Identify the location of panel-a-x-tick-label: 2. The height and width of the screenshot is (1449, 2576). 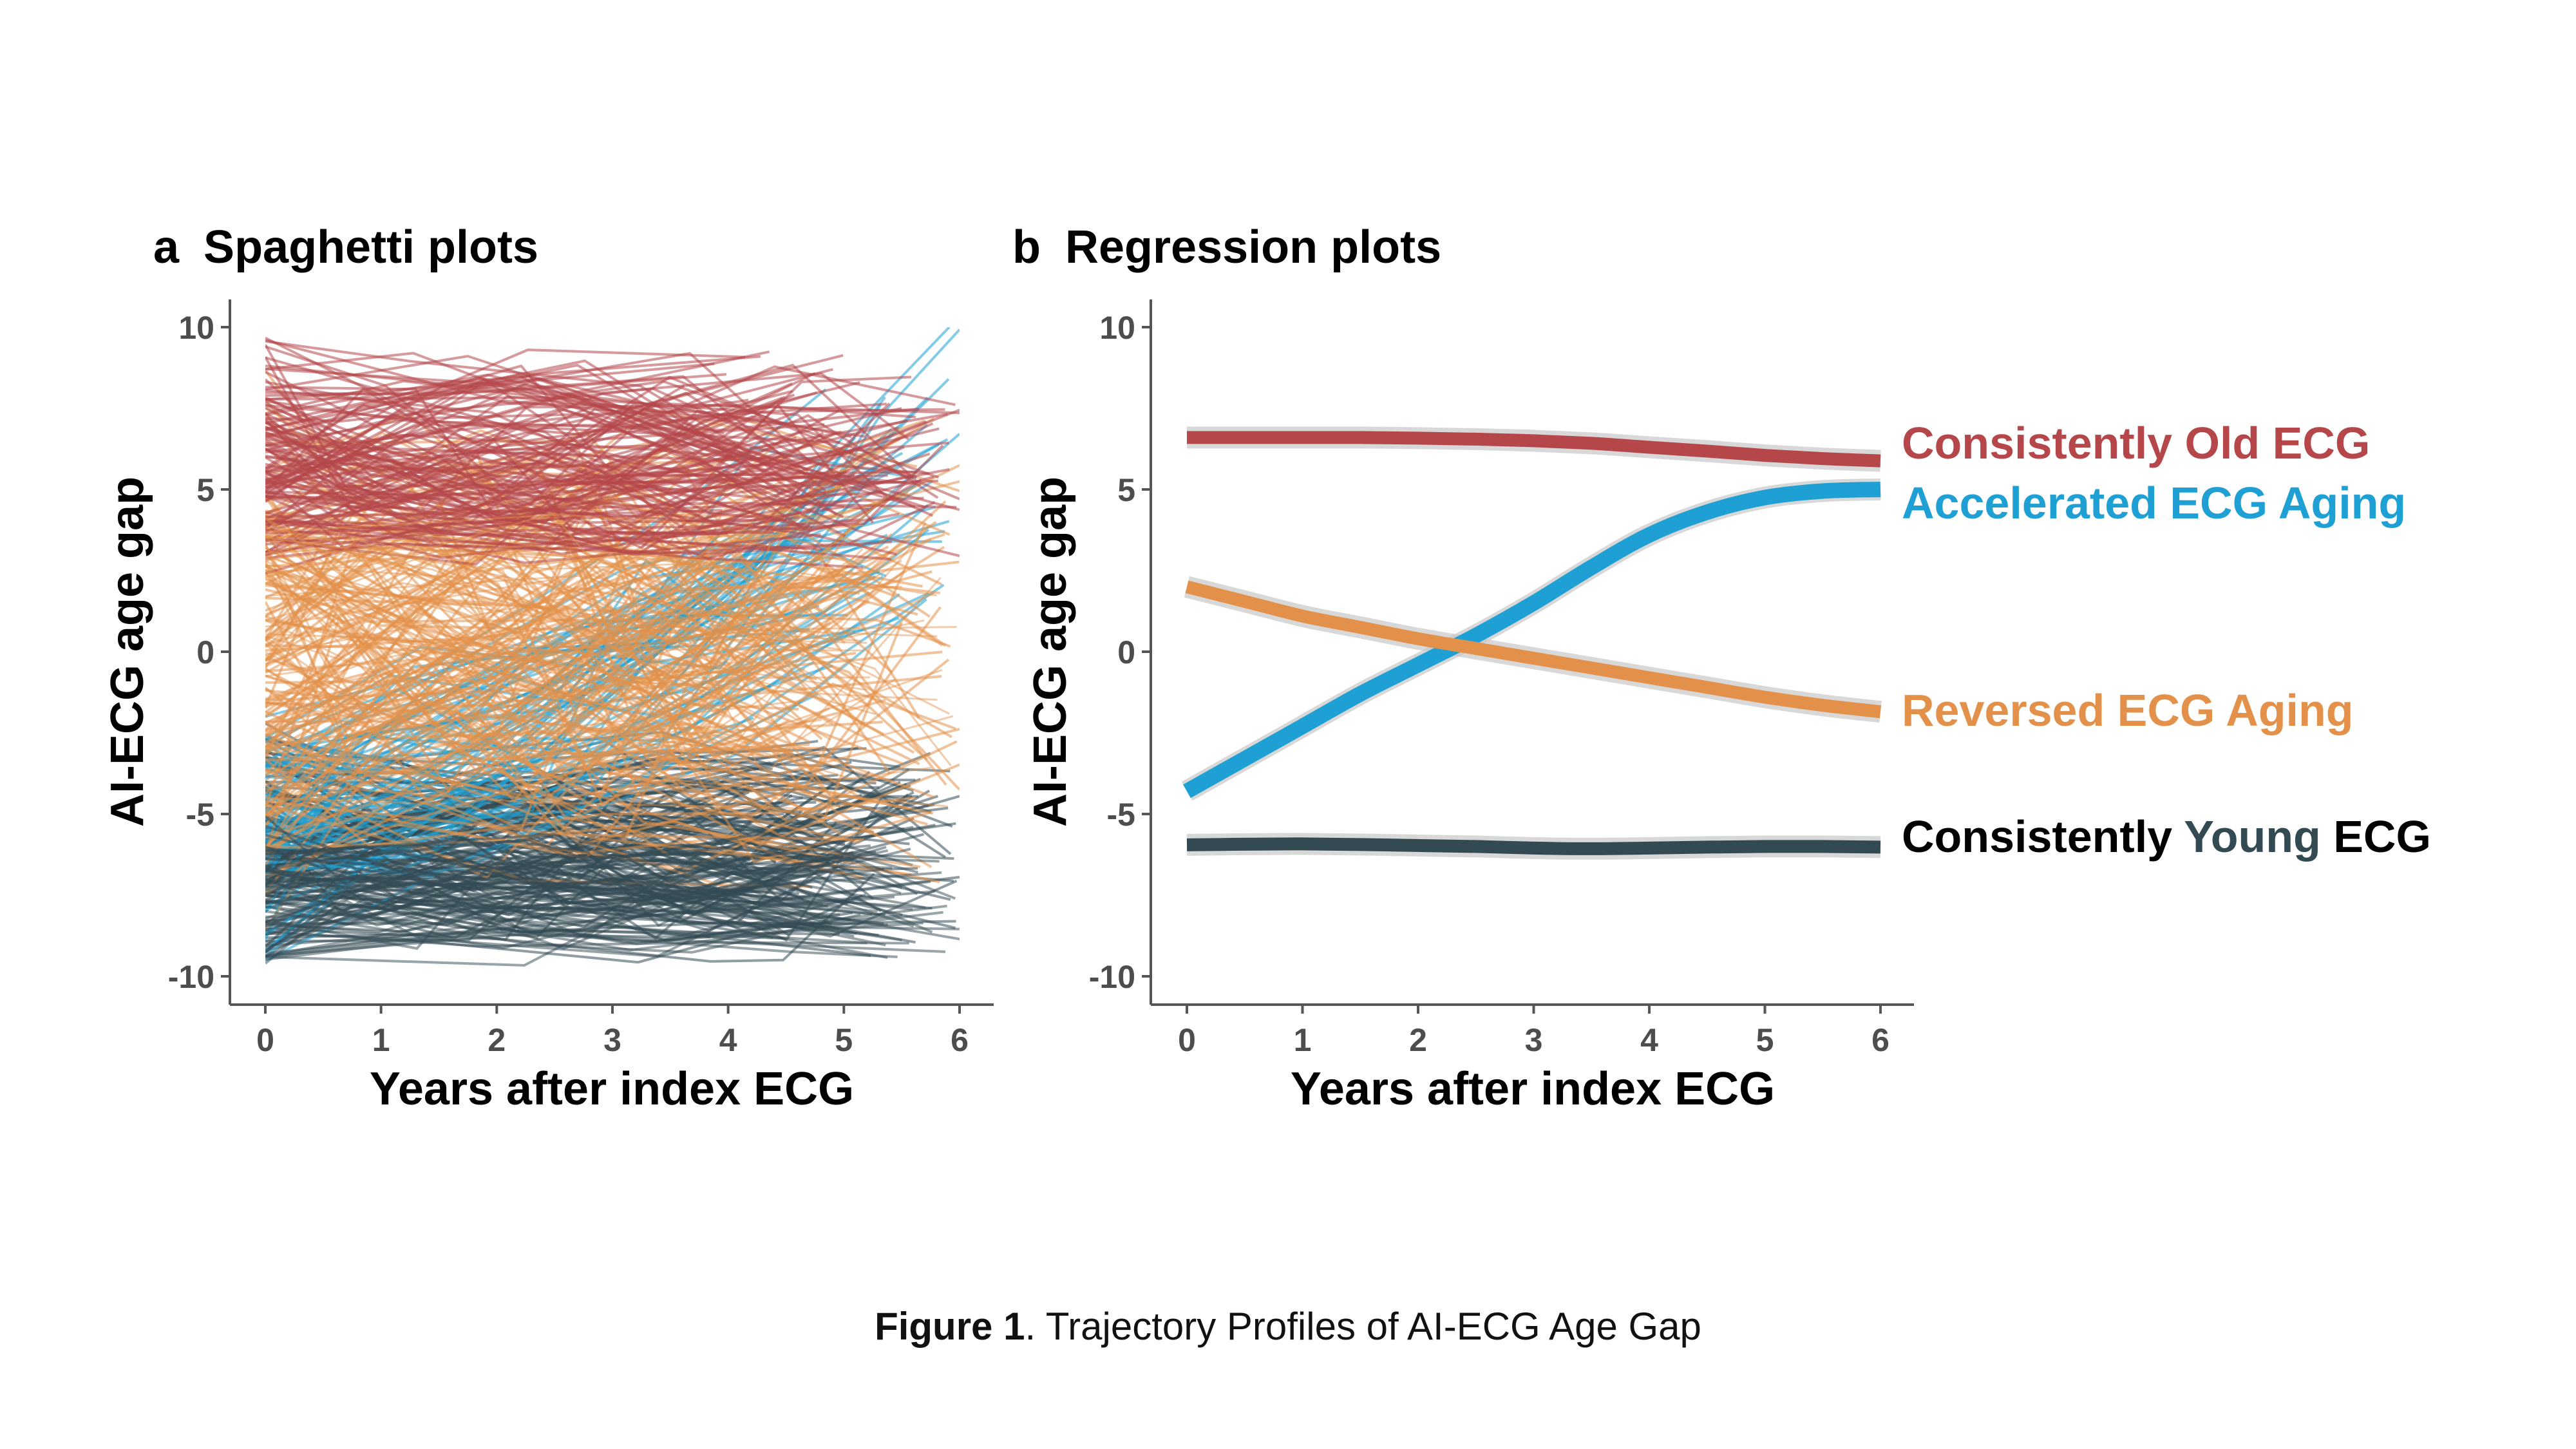
(497, 1040).